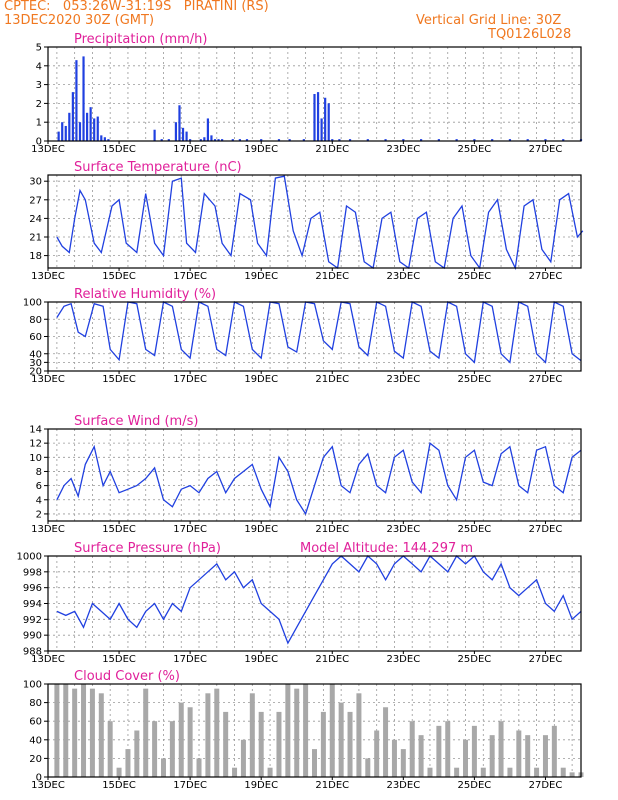  I want to click on y-tick-label: 3, so click(39, 85).